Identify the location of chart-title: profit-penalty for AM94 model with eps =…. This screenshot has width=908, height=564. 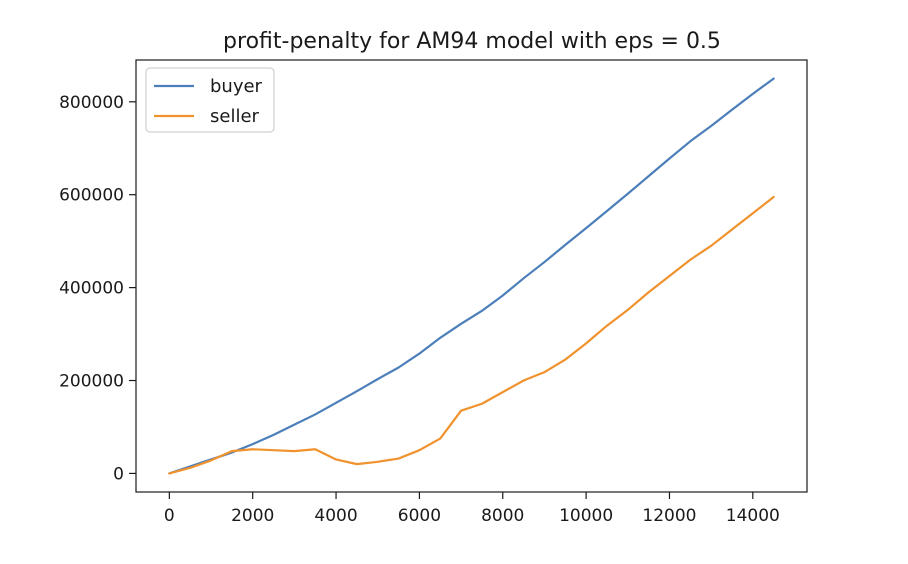
(472, 41).